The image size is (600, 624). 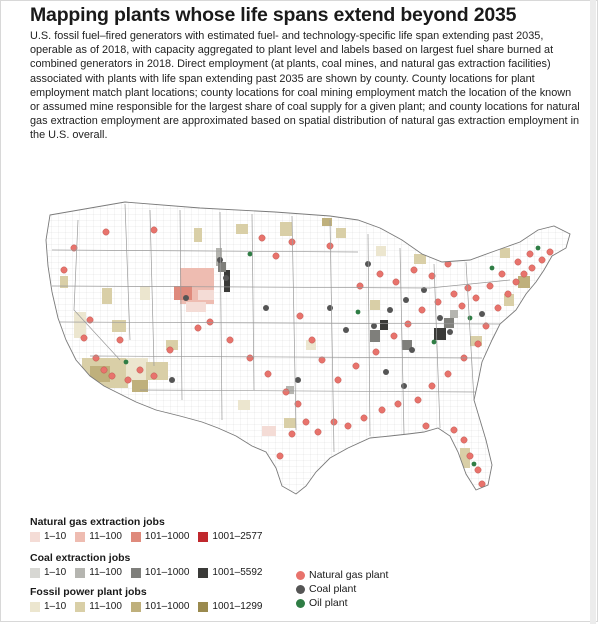 What do you see at coordinates (381, 251) in the screenshot?
I see `county-plant-michigan` at bounding box center [381, 251].